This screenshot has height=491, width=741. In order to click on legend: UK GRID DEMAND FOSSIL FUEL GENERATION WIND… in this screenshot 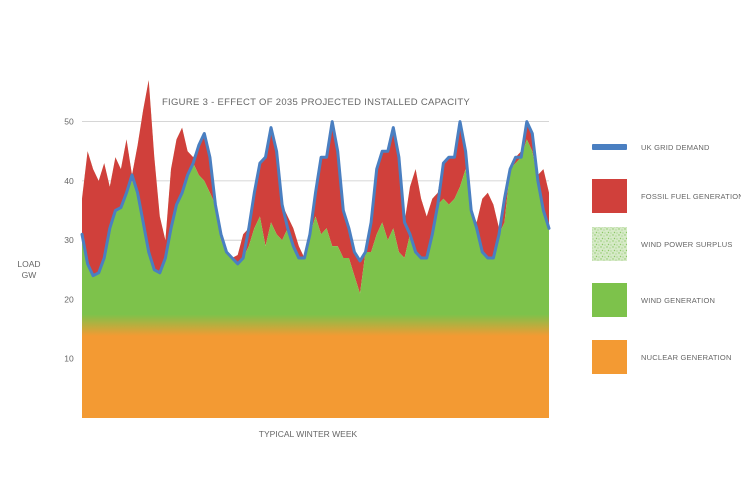, I will do `click(666, 258)`.